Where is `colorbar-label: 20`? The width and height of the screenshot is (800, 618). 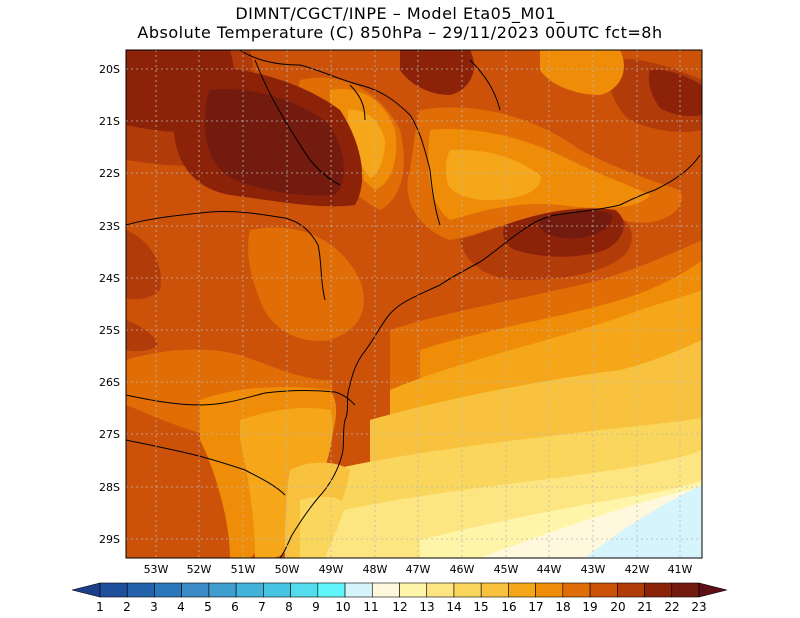 colorbar-label: 20 is located at coordinates (617, 607).